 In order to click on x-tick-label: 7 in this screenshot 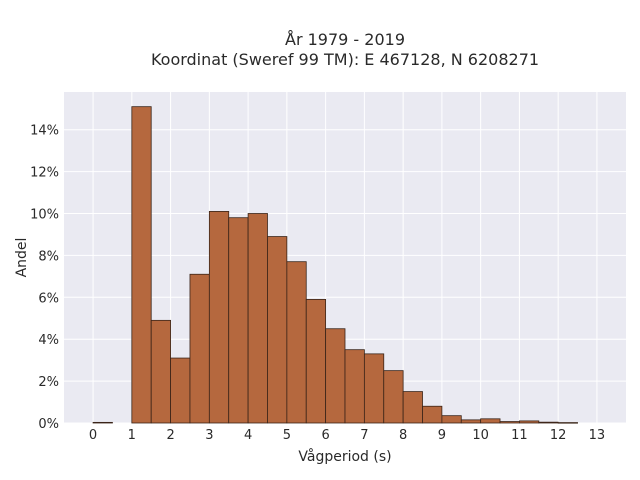, I will do `click(364, 435)`.